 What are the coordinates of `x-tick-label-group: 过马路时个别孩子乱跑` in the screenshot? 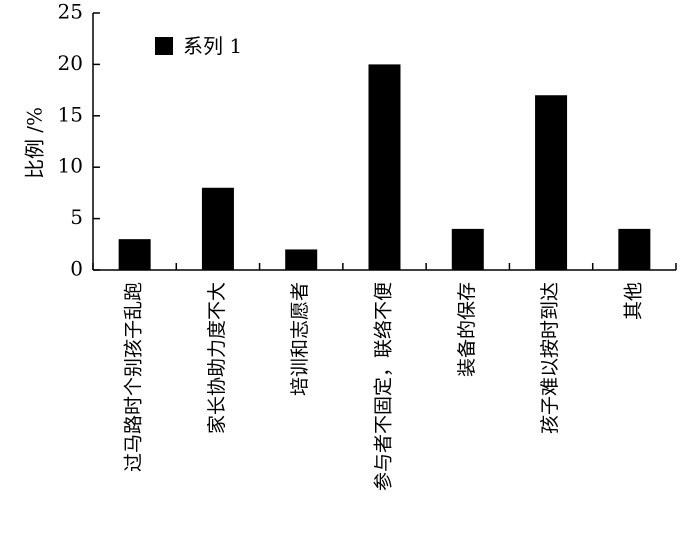 It's located at (134, 377).